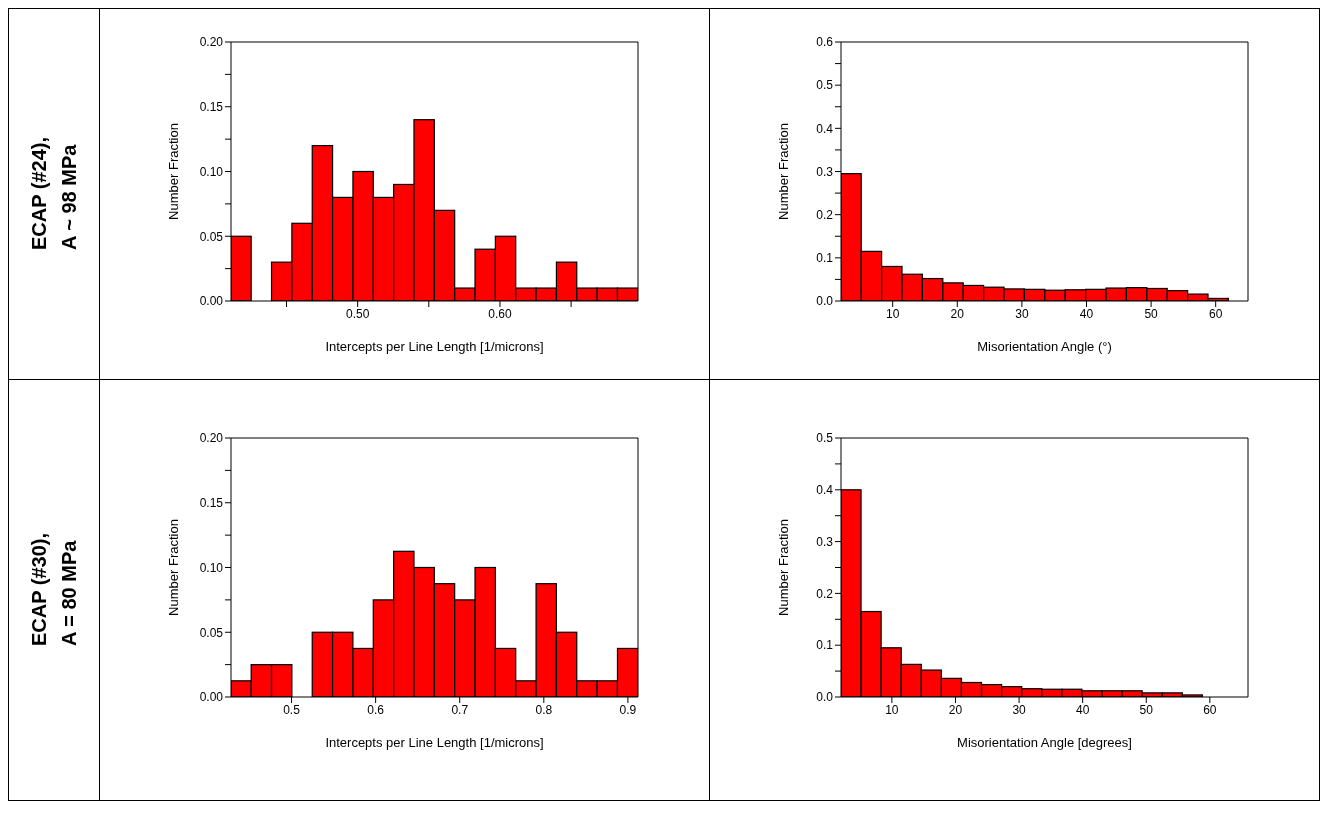 This screenshot has width=1328, height=820. I want to click on x-axis-title: Misorientation Angle [degrees], so click(1044, 742).